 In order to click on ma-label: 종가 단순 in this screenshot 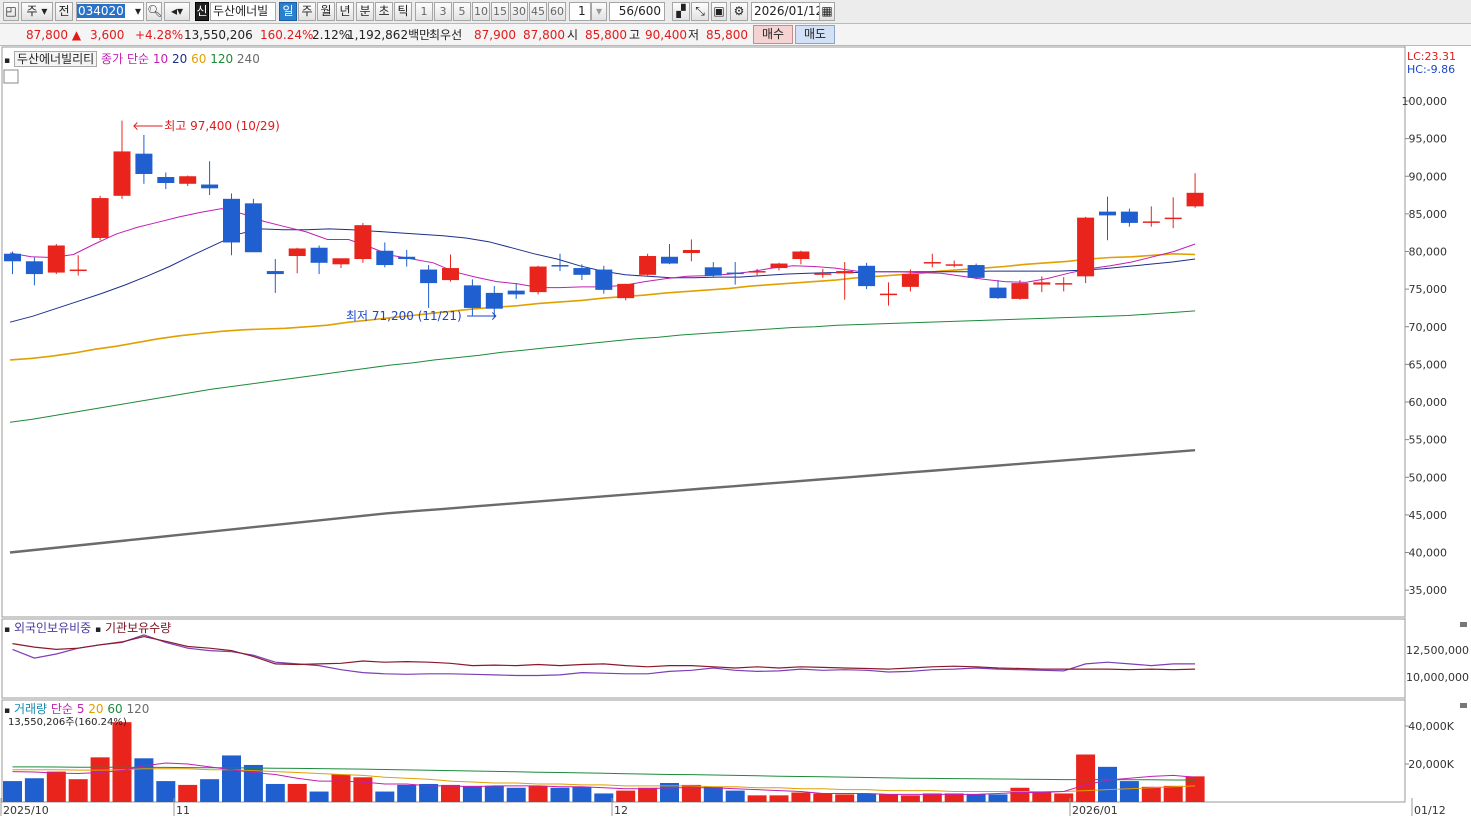, I will do `click(125, 59)`.